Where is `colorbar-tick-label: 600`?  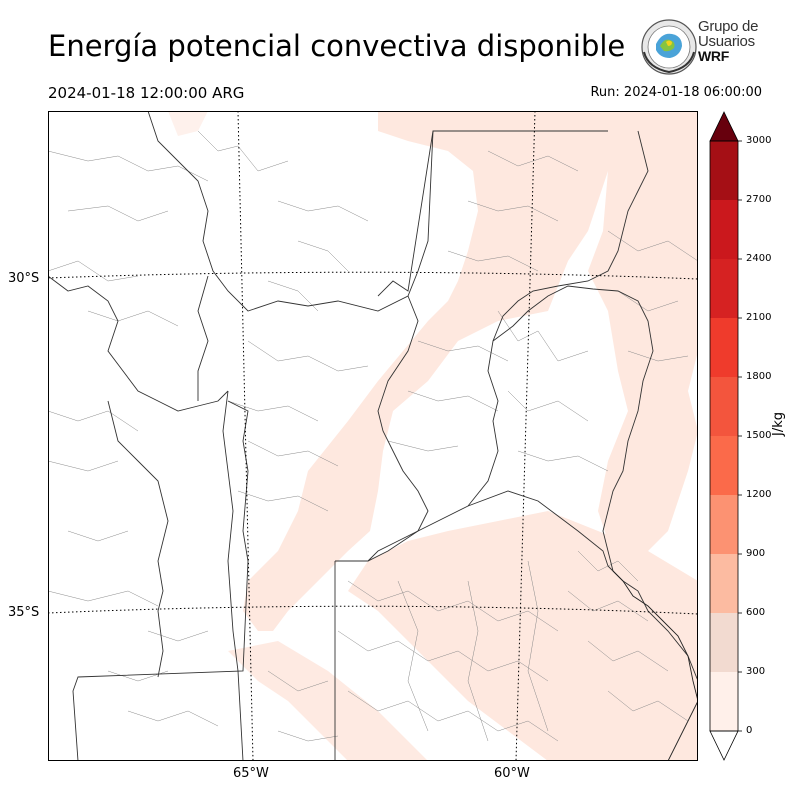
colorbar-tick-label: 600 is located at coordinates (756, 612).